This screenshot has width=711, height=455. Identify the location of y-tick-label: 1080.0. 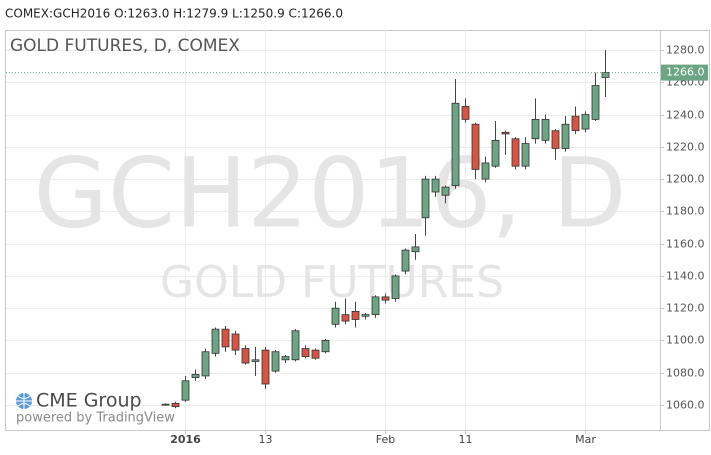
(685, 373).